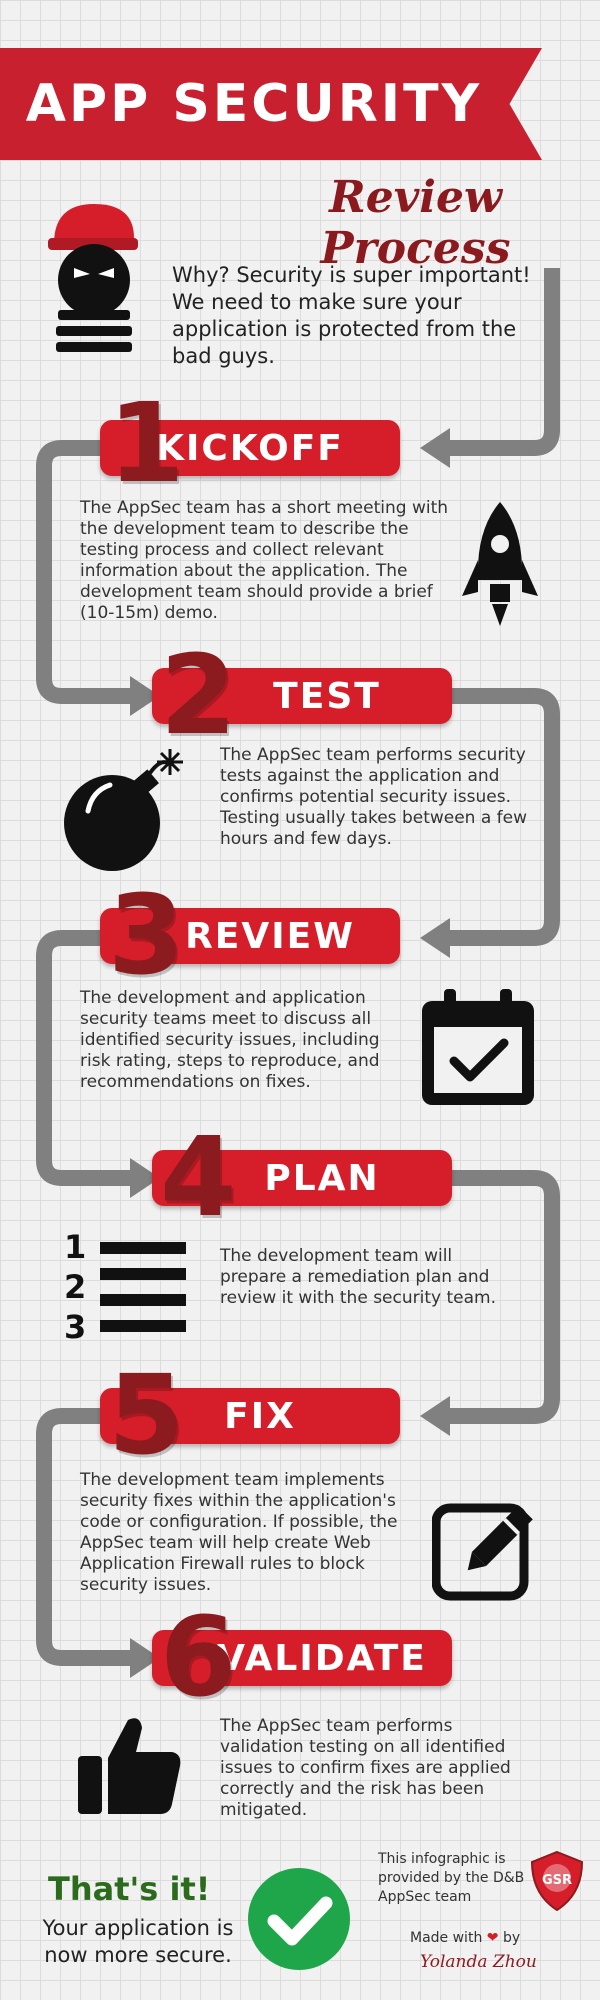 This screenshot has height=2000, width=600. Describe the element at coordinates (138, 1941) in the screenshot. I see `done-text: Your application is now more secure.` at that location.